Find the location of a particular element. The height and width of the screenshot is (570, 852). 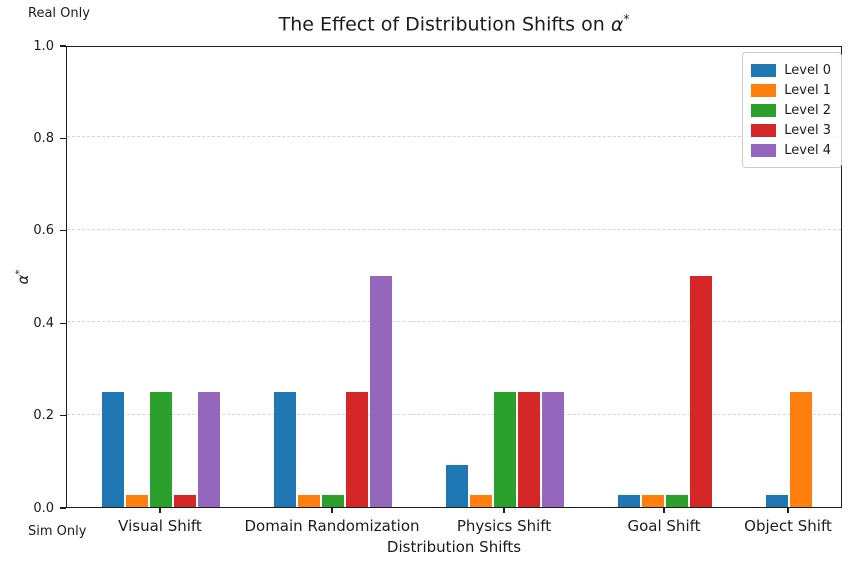

chart-title: The Effect of Distribution Shifts on α* is located at coordinates (454, 23).